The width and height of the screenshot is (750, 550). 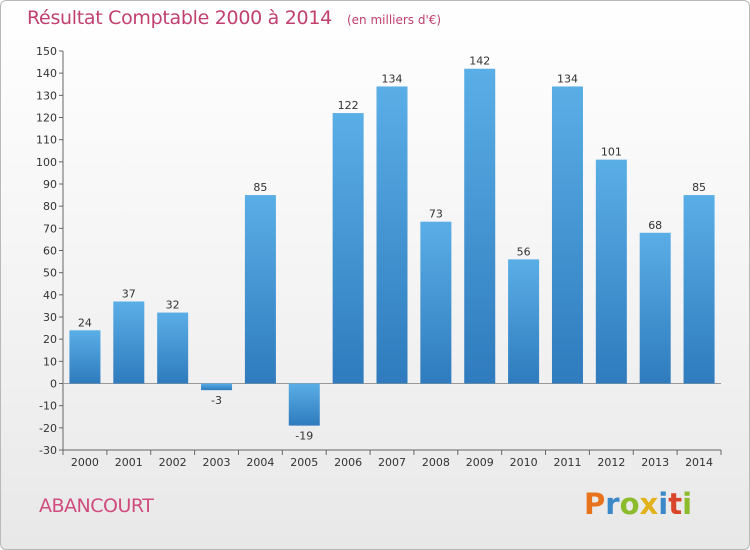 I want to click on bar-value-label: 56, so click(x=524, y=251).